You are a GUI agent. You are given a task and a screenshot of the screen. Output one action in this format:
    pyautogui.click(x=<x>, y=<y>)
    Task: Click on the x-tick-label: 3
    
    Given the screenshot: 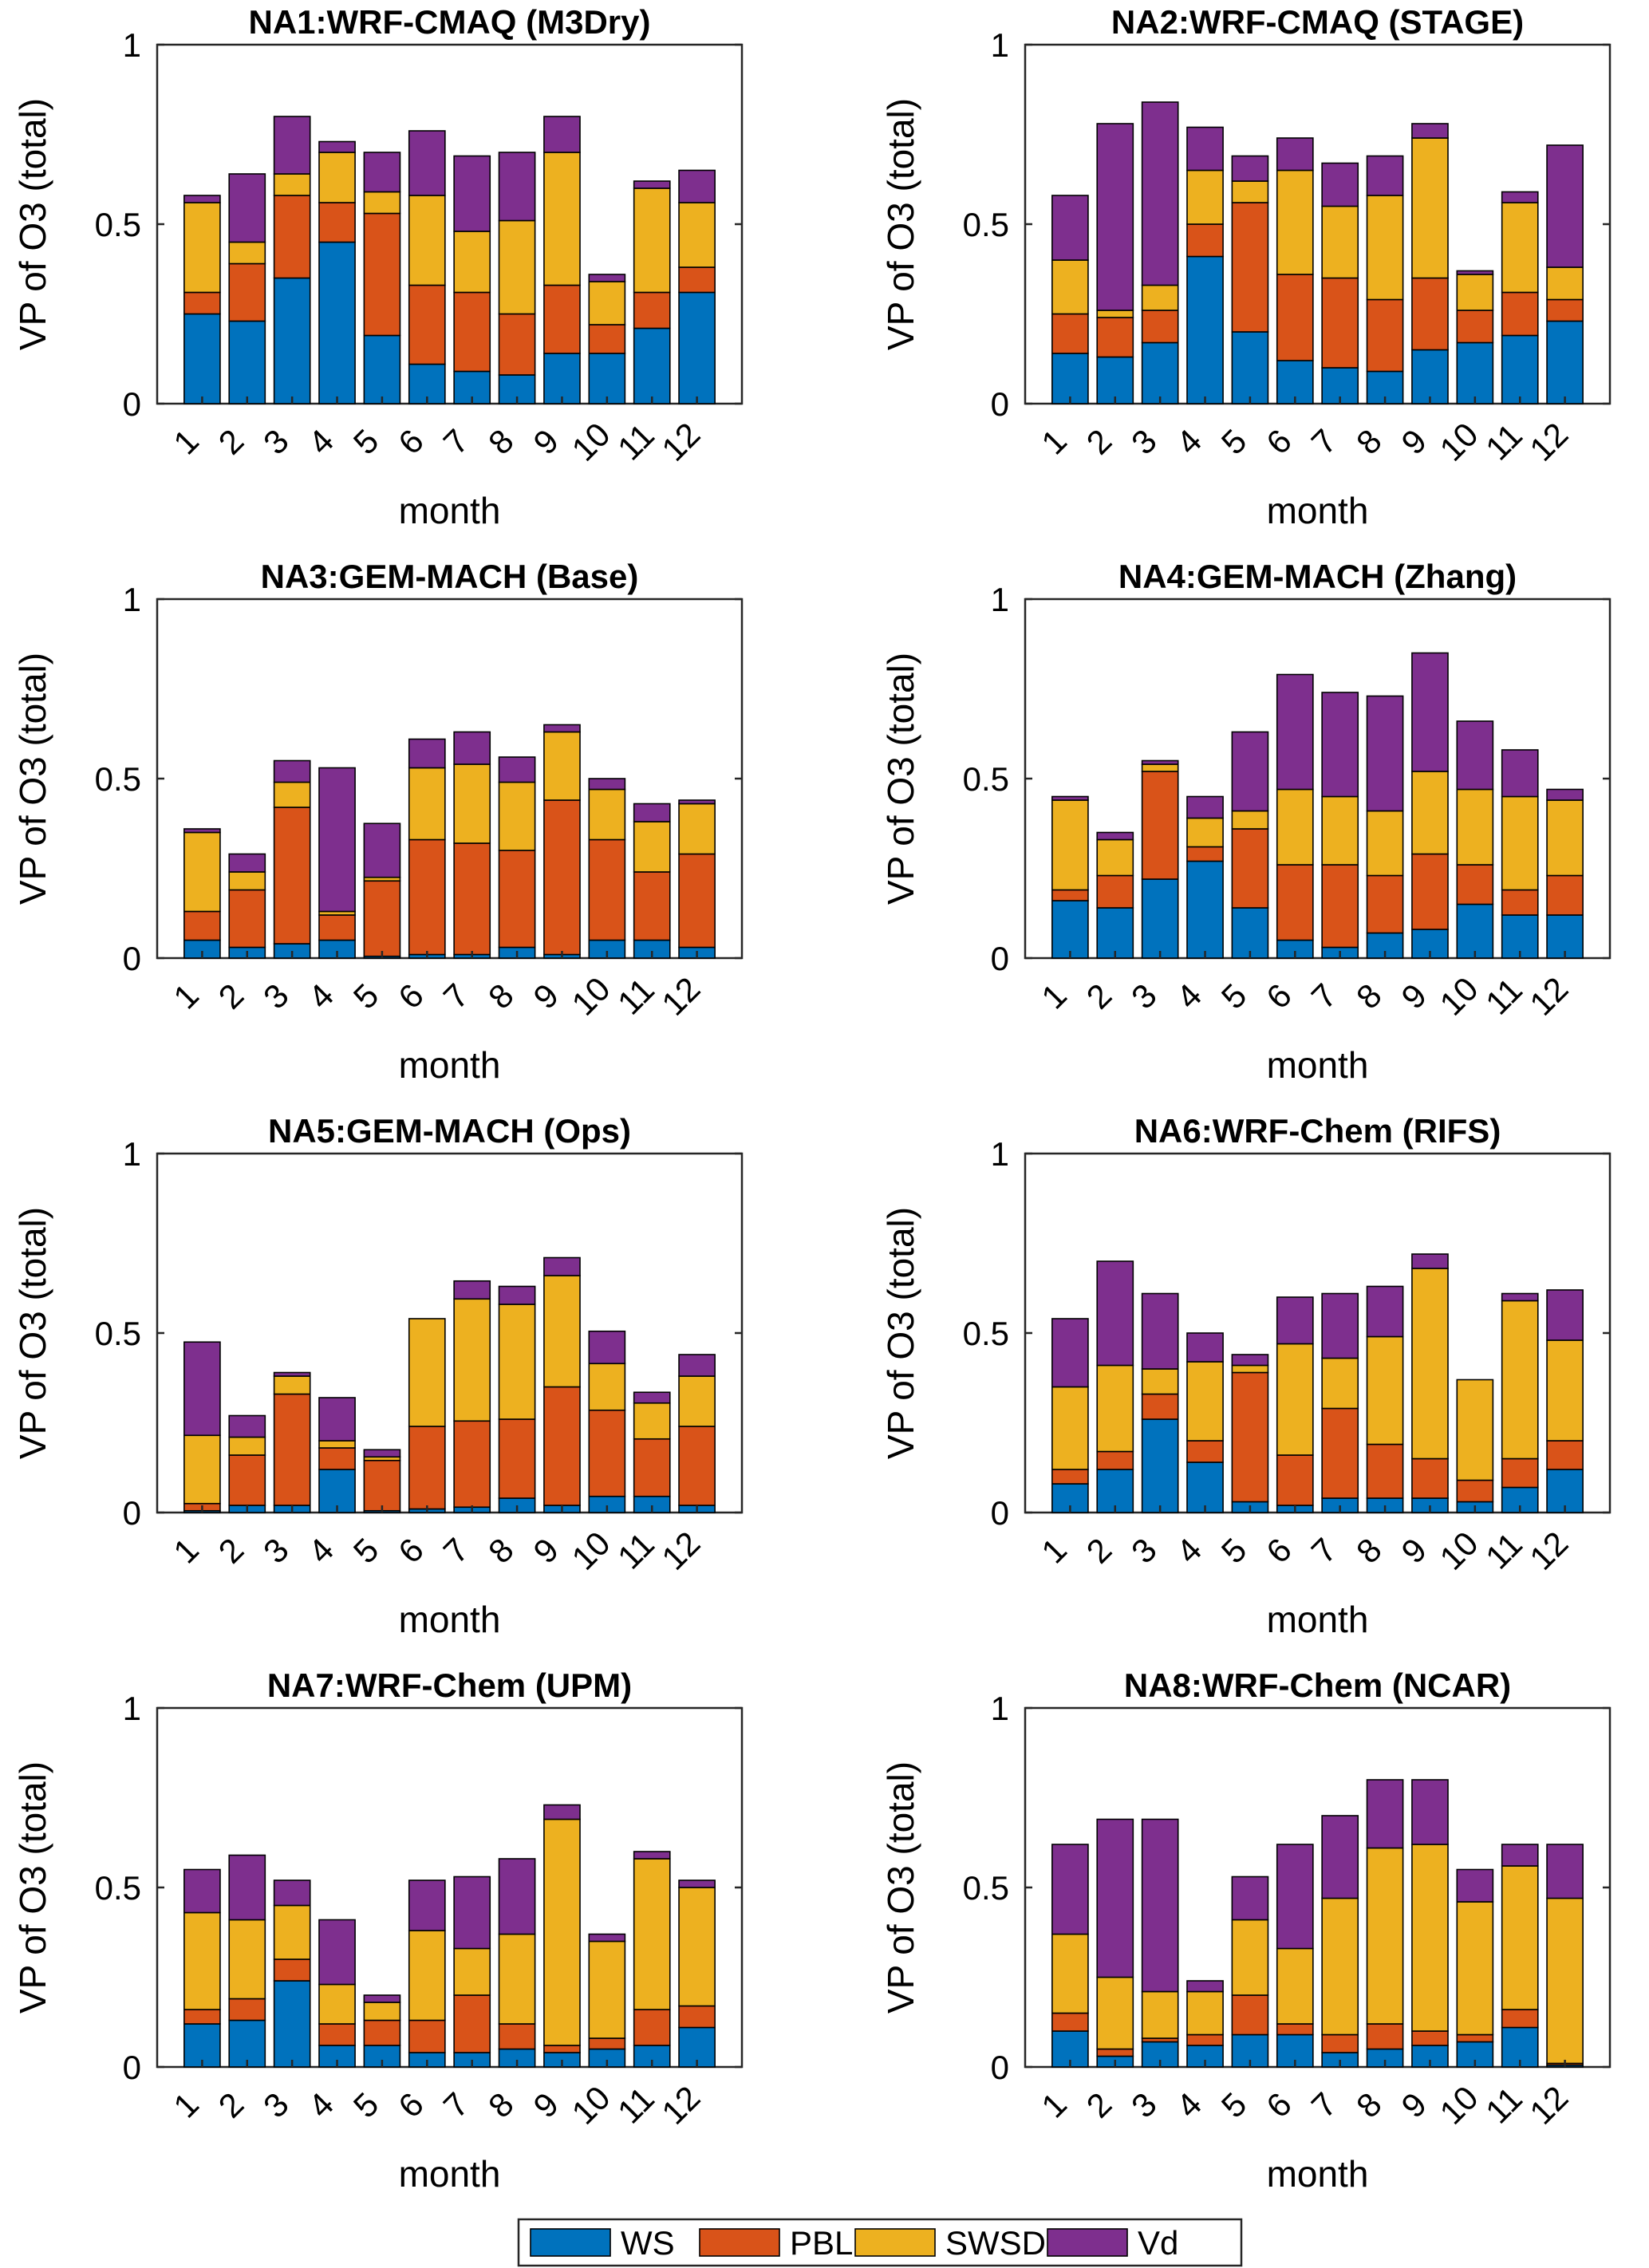 What is the action you would take?
    pyautogui.click(x=1144, y=2105)
    